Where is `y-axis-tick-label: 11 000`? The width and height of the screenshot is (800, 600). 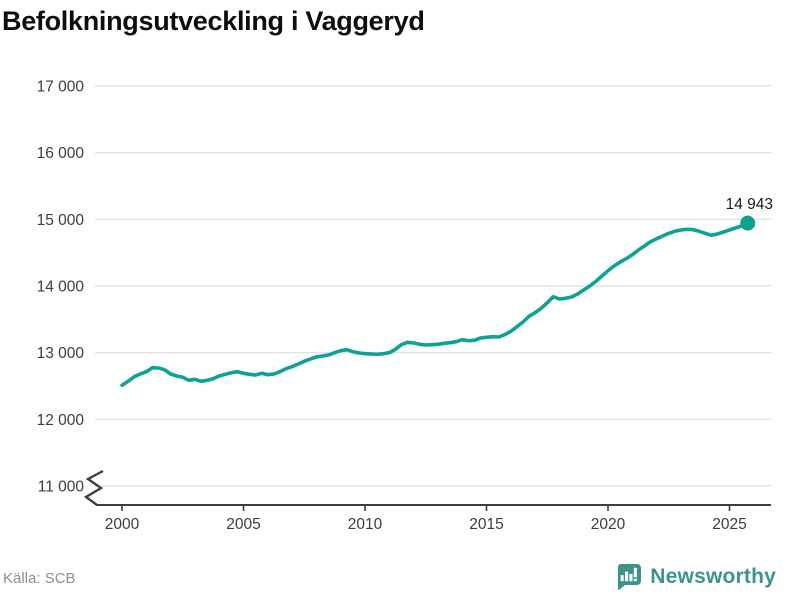 y-axis-tick-label: 11 000 is located at coordinates (61, 487).